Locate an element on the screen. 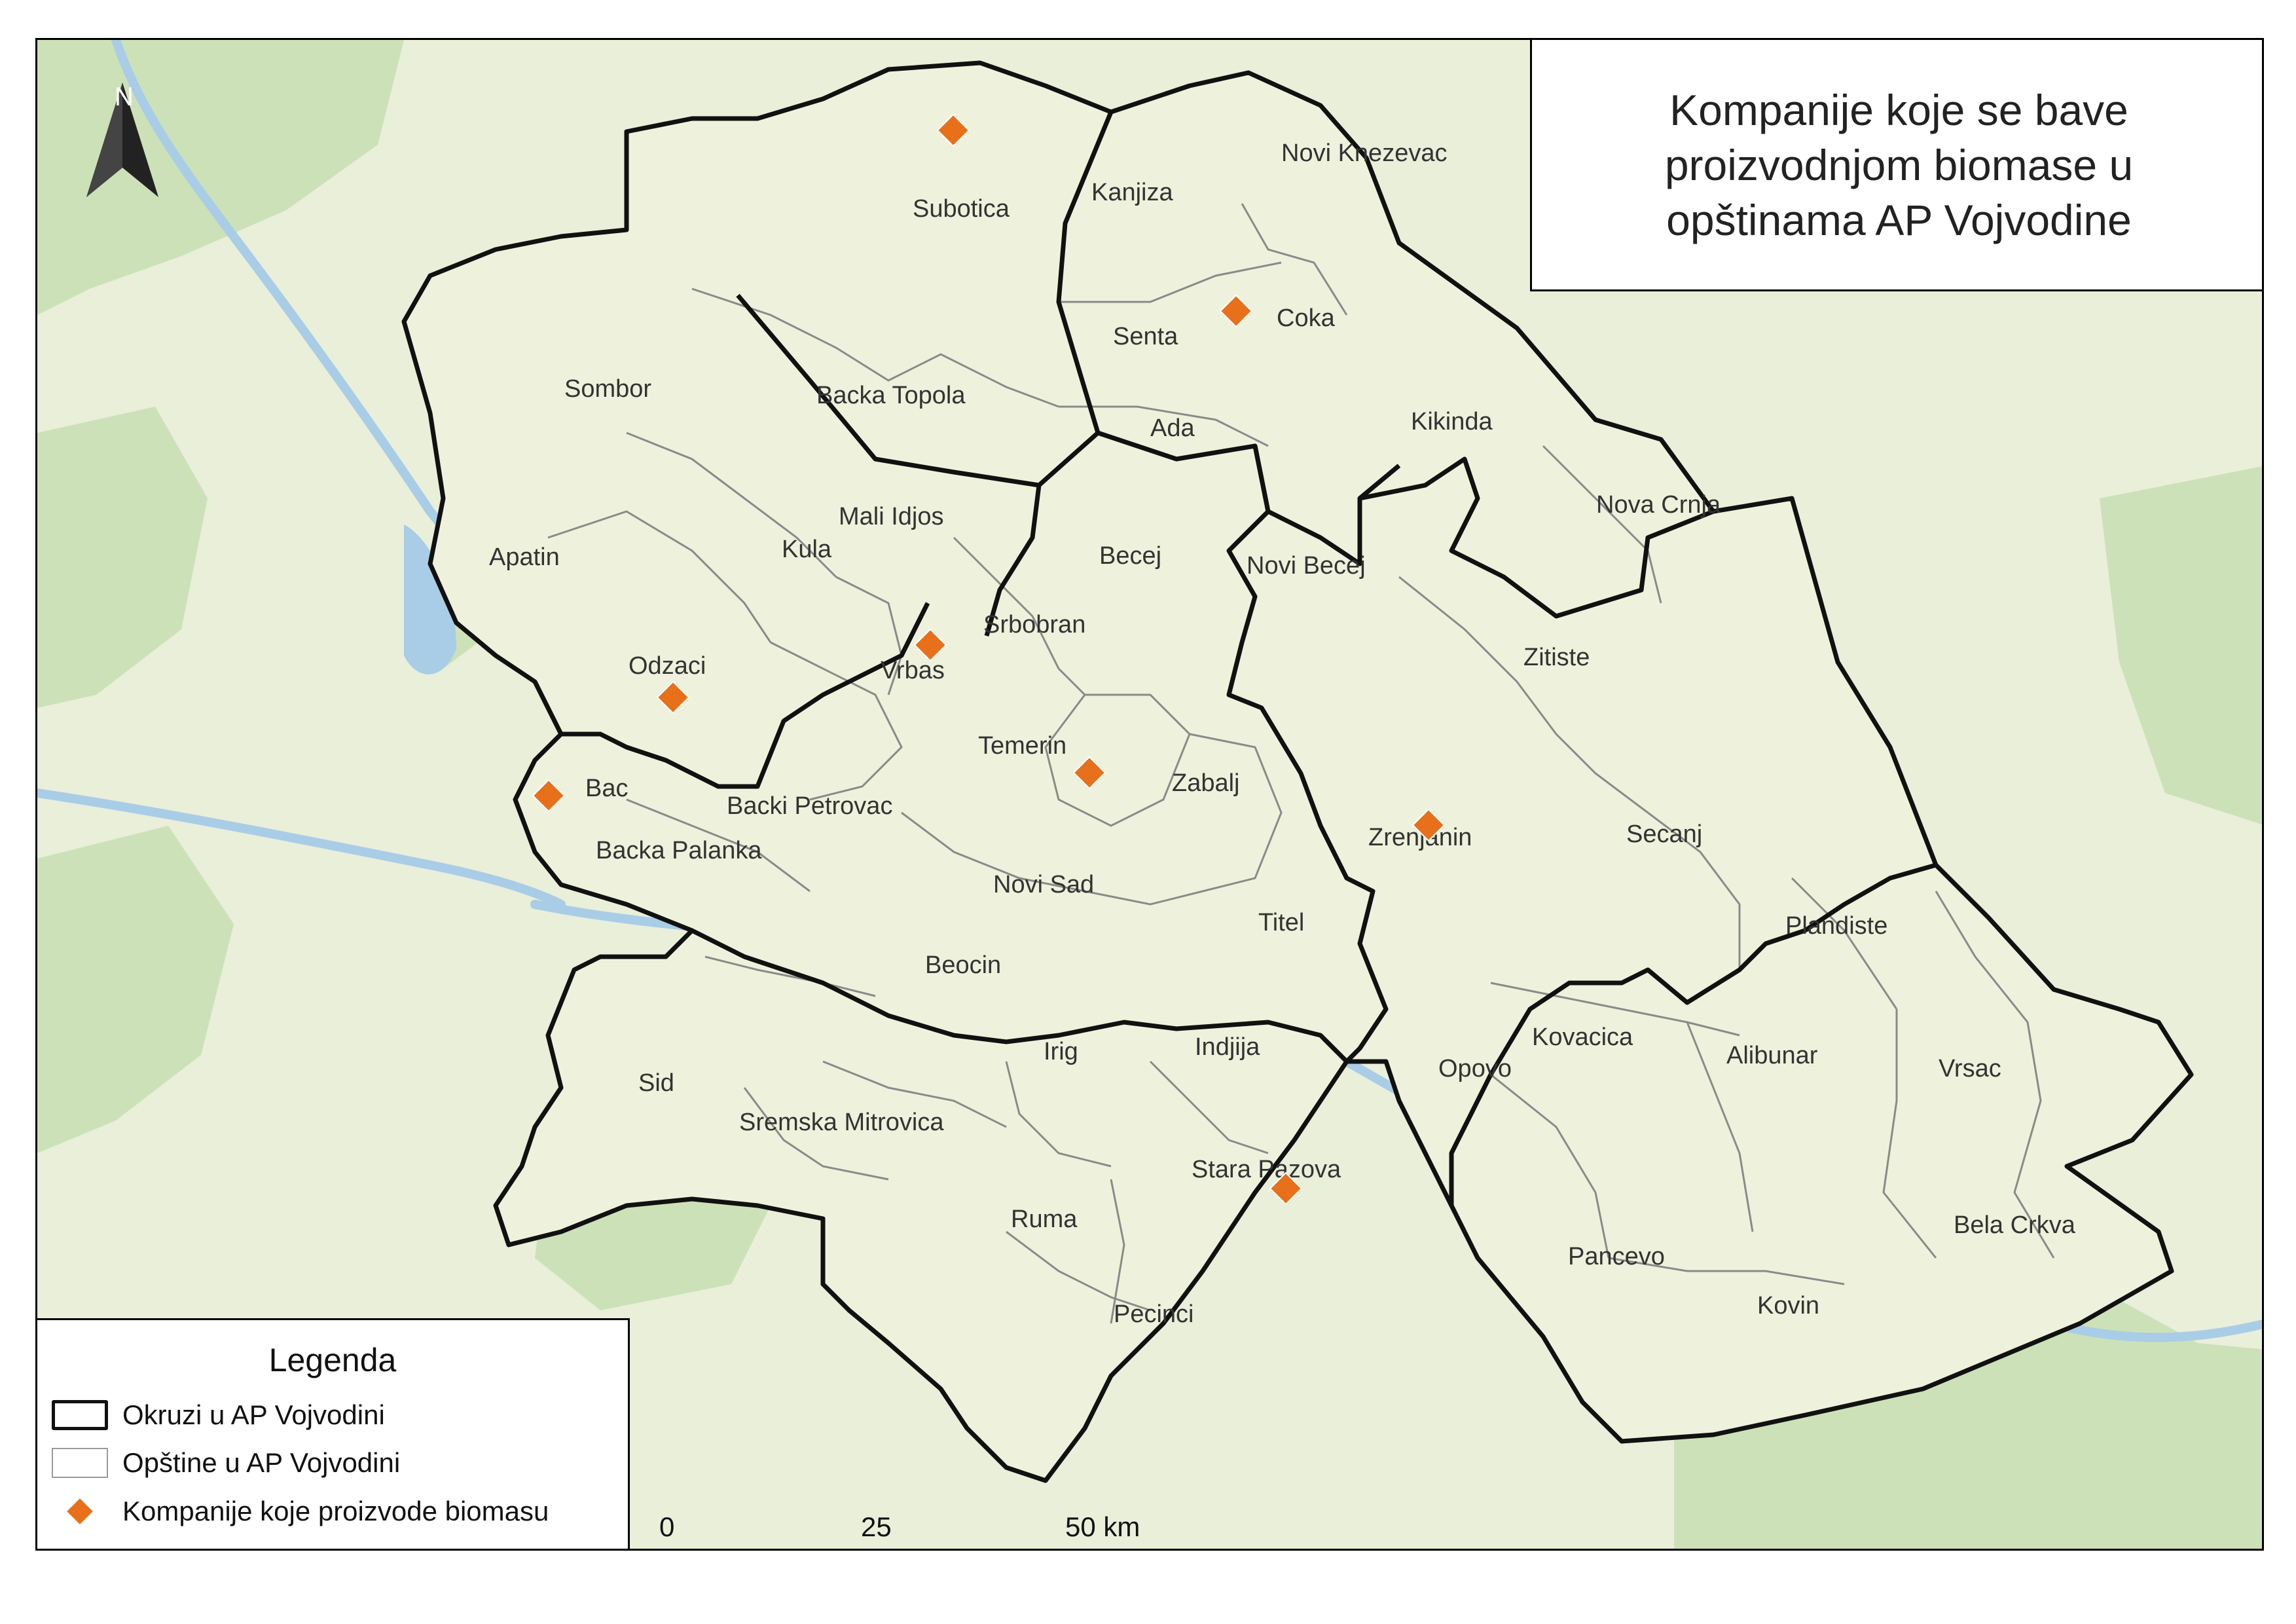  label-stara-pazova: Stara Pazova is located at coordinates (1266, 1169).